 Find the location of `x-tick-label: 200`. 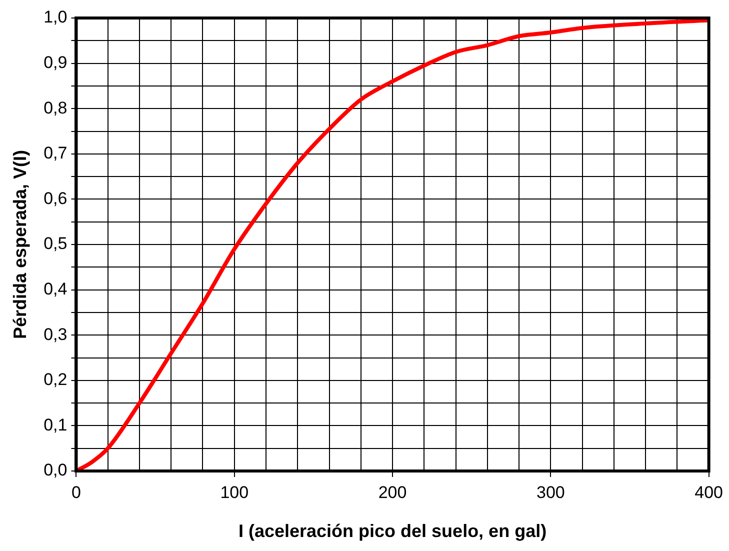

x-tick-label: 200 is located at coordinates (392, 492).